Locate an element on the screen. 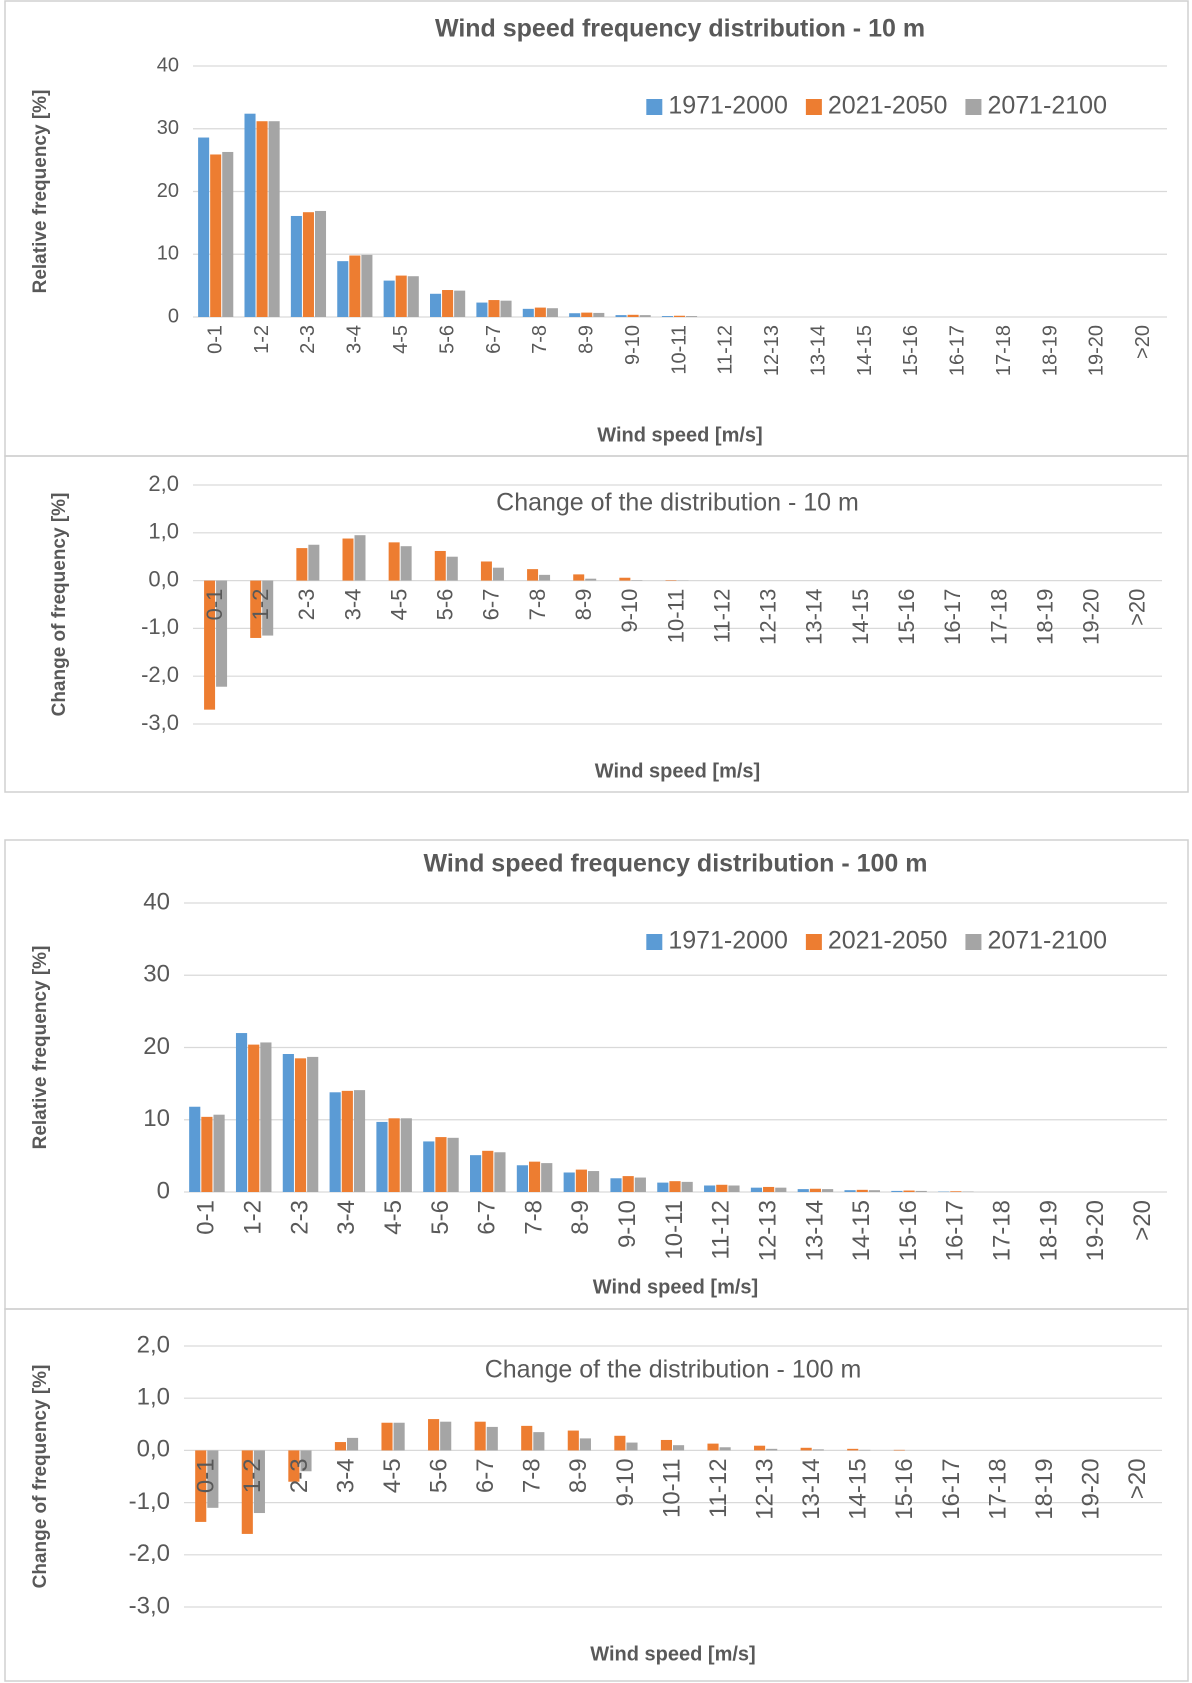  y-tick-label: 0 is located at coordinates (163, 1190).